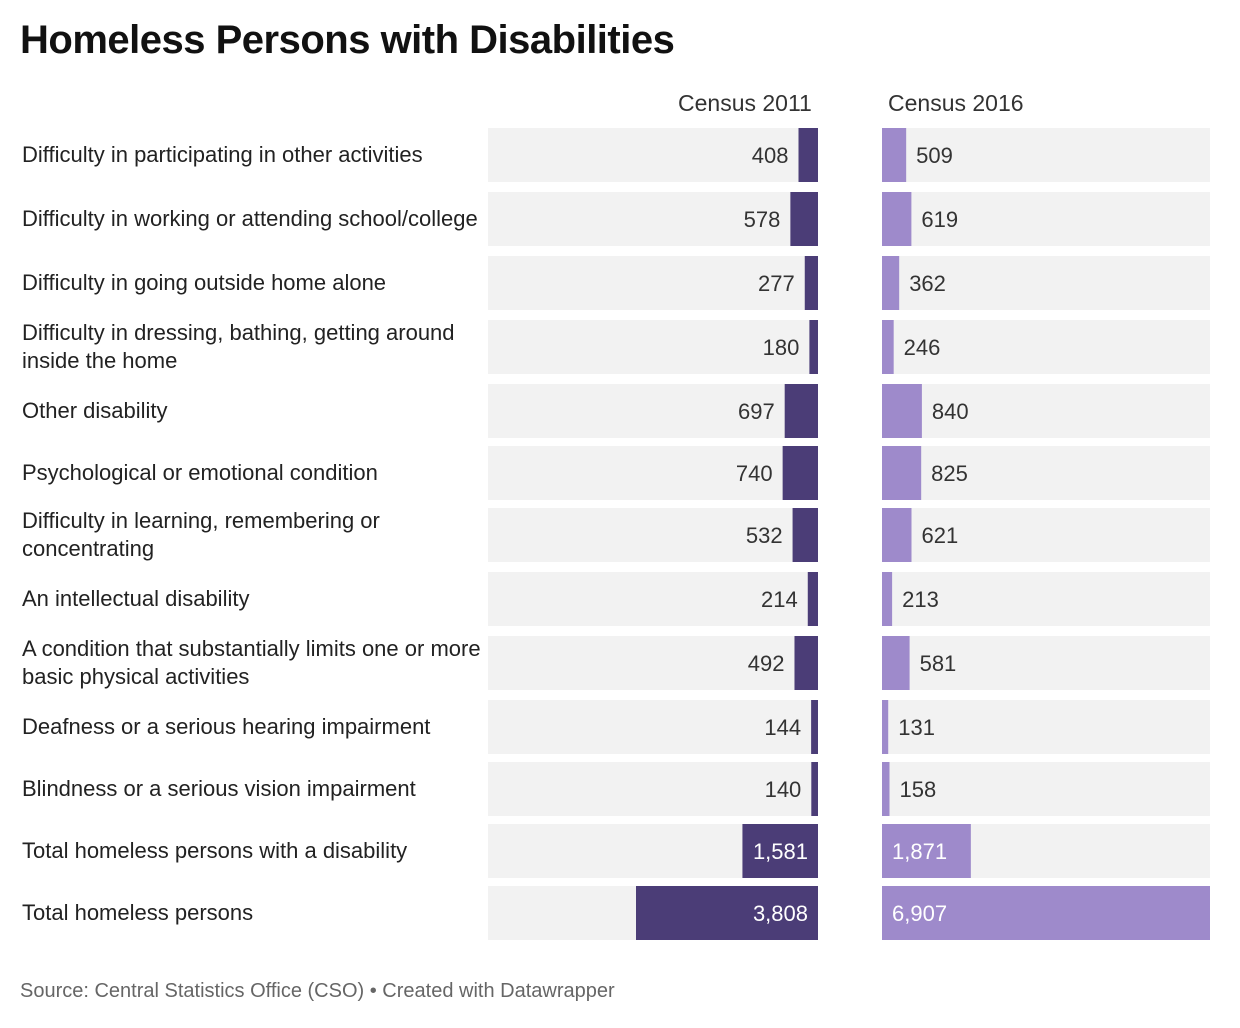  What do you see at coordinates (226, 726) in the screenshot?
I see `row-label: Deafness or a serious hearing impairment` at bounding box center [226, 726].